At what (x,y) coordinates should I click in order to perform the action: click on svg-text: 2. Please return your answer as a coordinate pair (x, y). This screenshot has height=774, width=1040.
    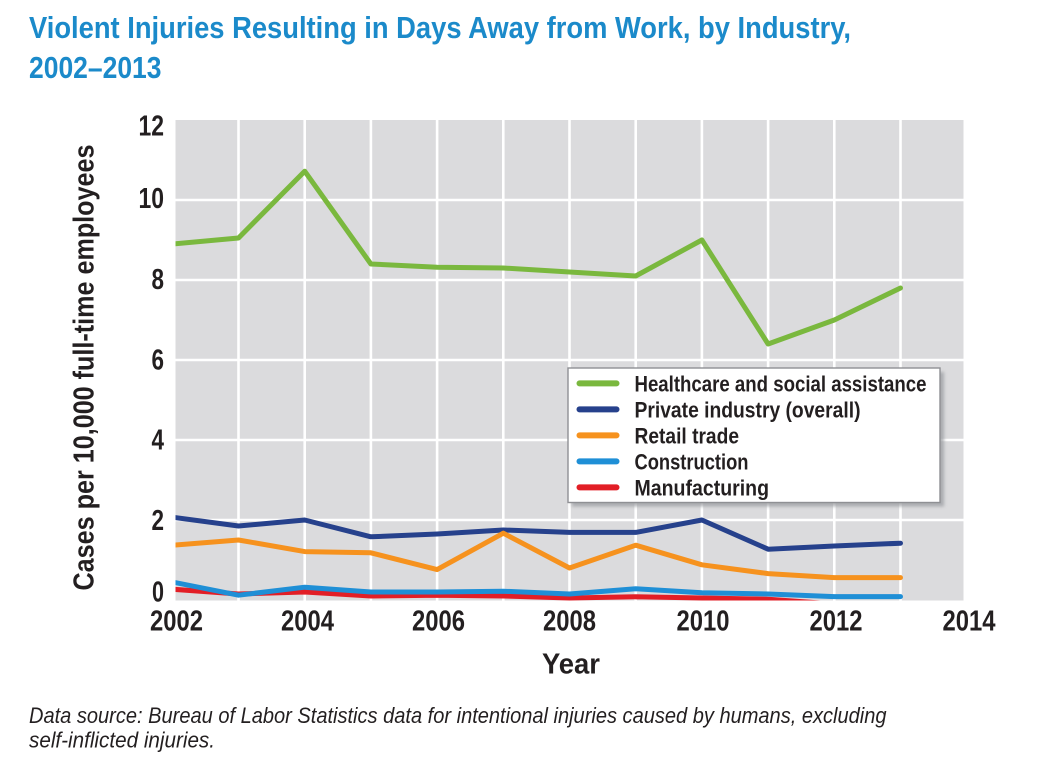
    Looking at the image, I should click on (158, 521).